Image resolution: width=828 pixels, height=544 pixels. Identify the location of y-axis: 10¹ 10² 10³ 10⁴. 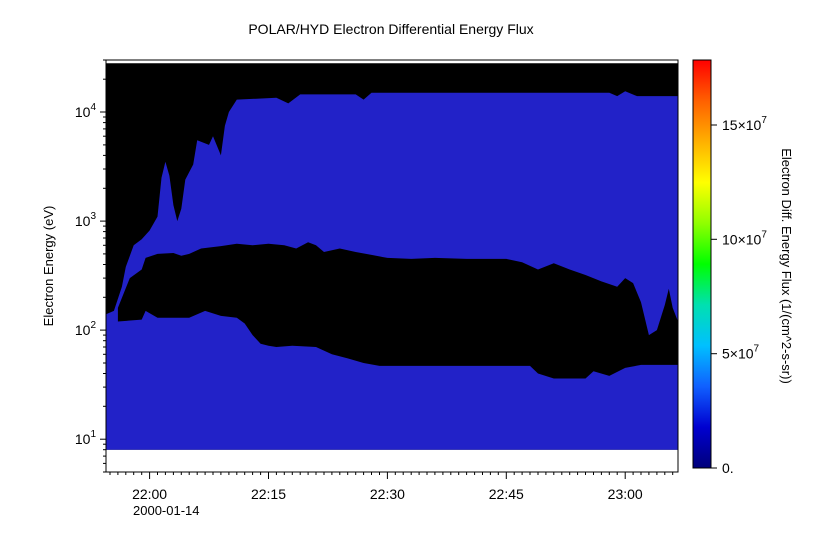
(90, 266).